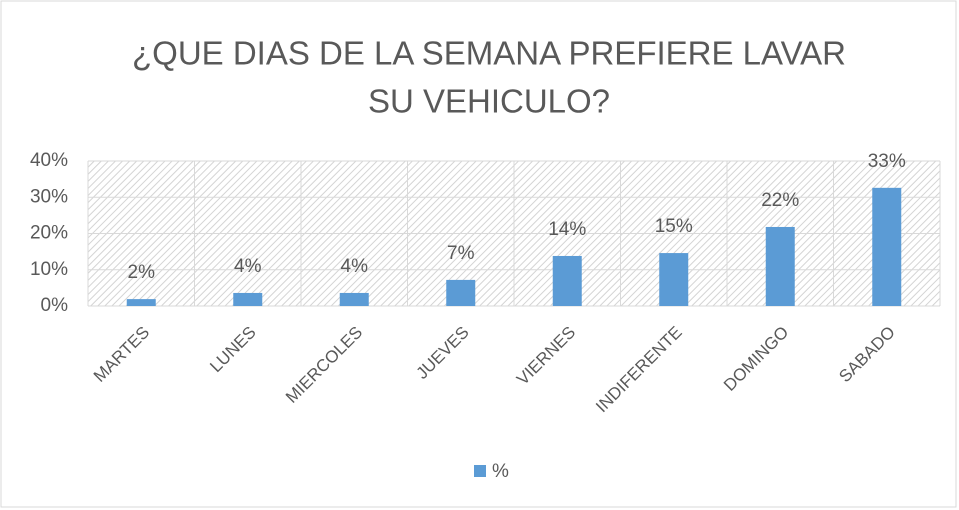 This screenshot has height=510, width=959. What do you see at coordinates (49, 269) in the screenshot?
I see `y-tick-label: 10%` at bounding box center [49, 269].